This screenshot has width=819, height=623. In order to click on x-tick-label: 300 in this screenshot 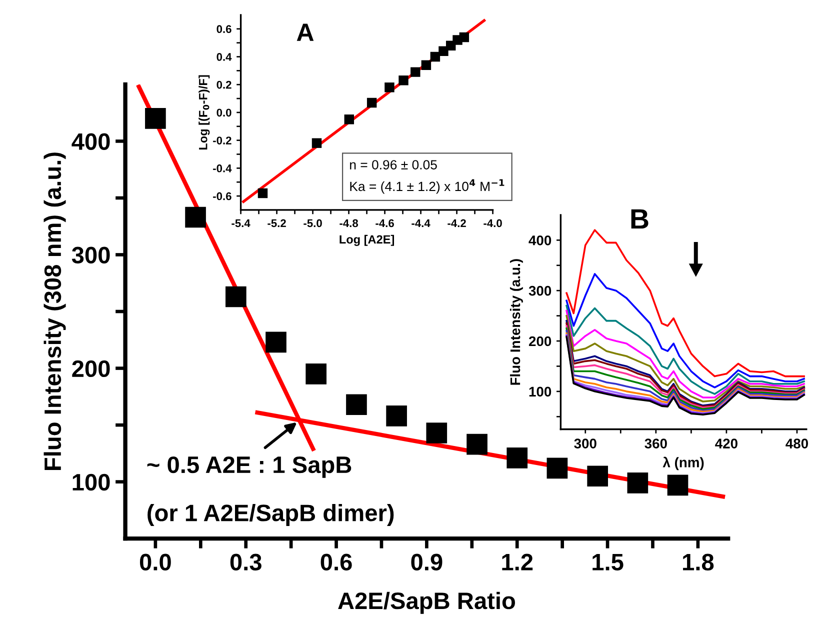, I will do `click(585, 443)`.